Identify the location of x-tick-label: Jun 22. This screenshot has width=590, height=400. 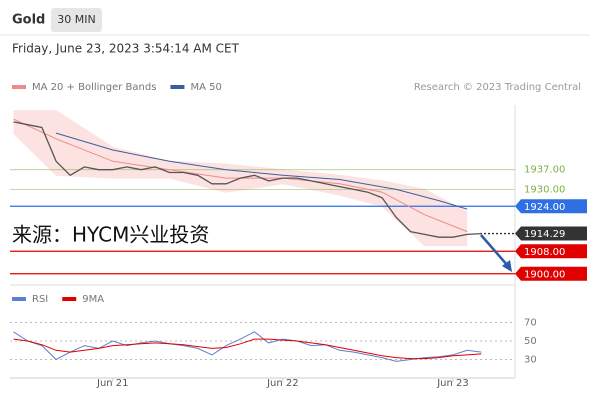
(282, 383).